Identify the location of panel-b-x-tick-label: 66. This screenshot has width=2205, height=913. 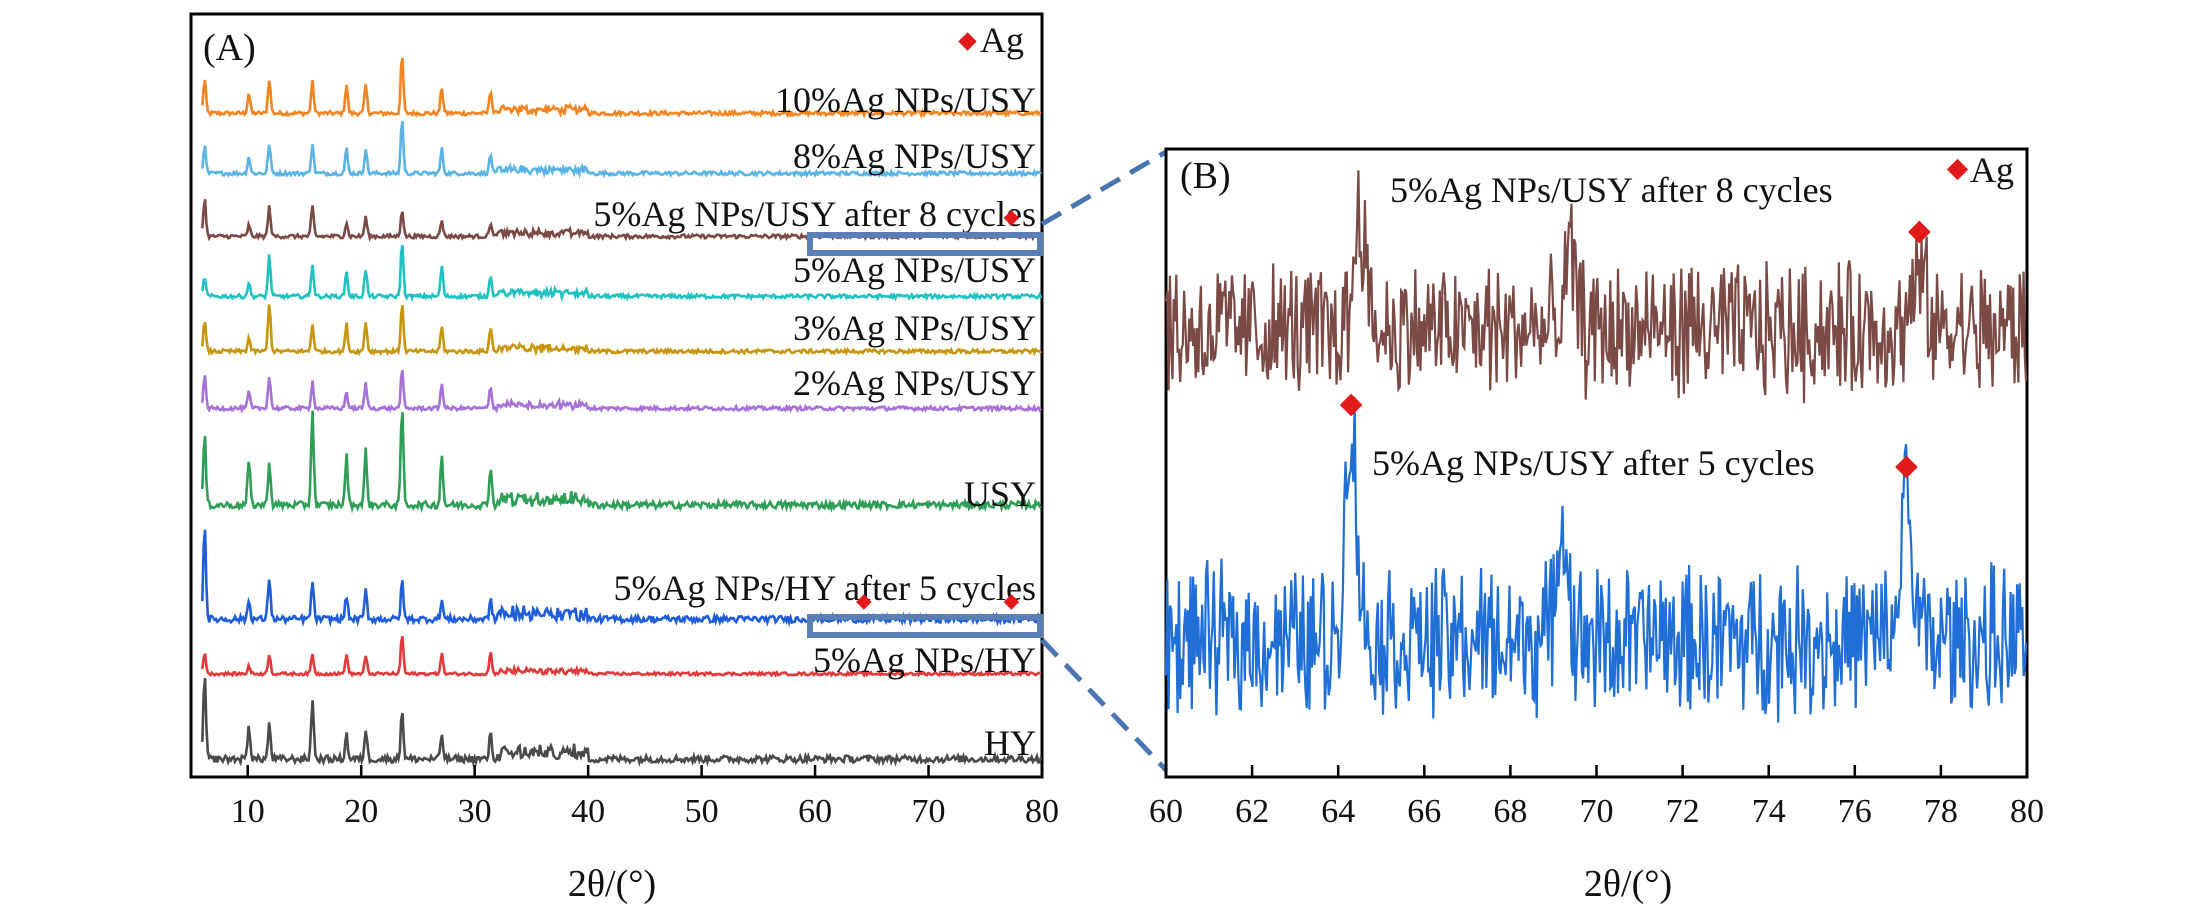
(1424, 811).